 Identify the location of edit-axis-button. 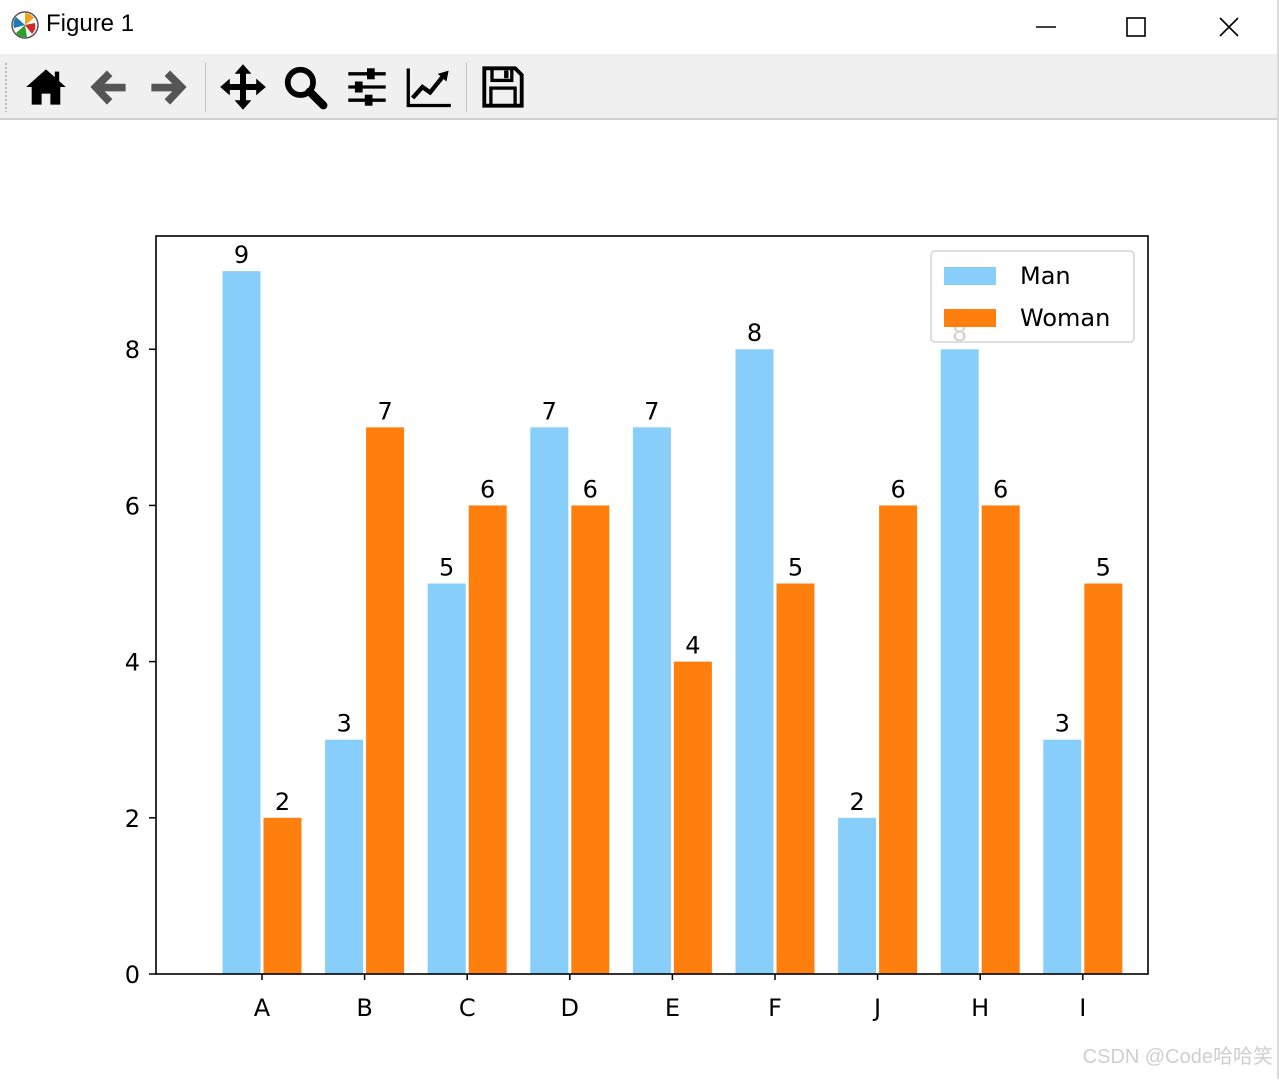
(429, 87).